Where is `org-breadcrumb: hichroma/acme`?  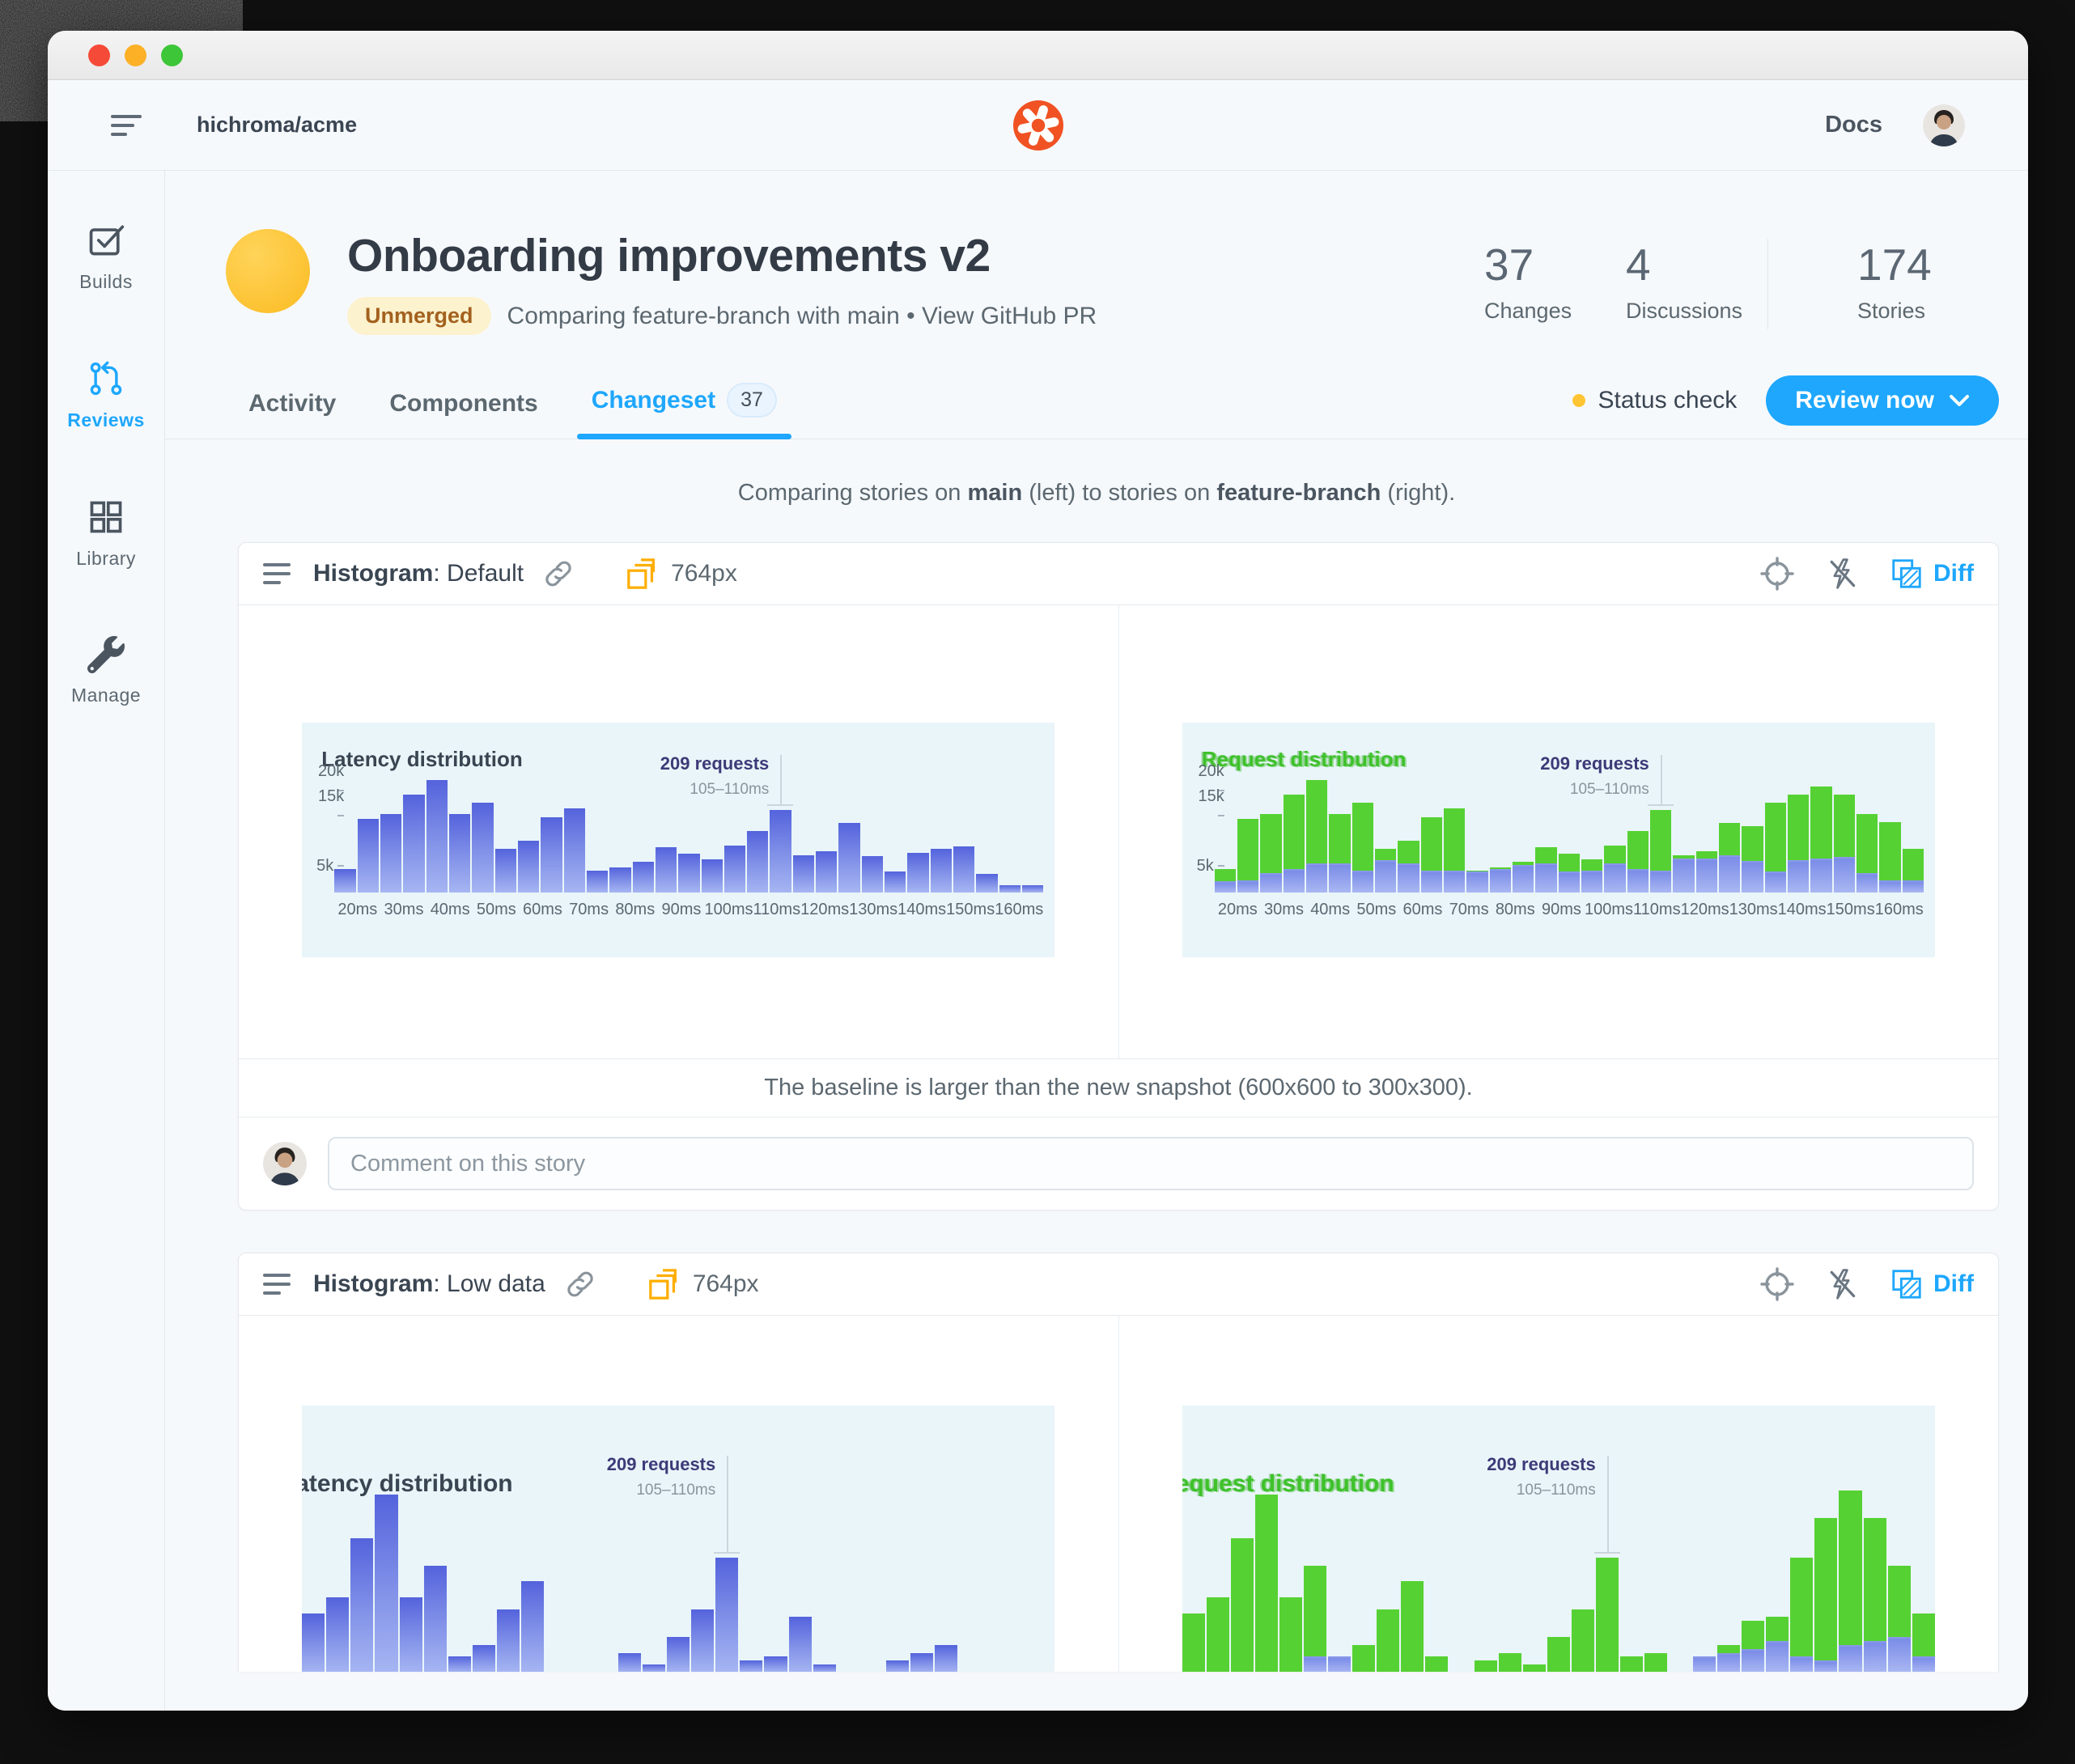
org-breadcrumb: hichroma/acme is located at coordinates (277, 124).